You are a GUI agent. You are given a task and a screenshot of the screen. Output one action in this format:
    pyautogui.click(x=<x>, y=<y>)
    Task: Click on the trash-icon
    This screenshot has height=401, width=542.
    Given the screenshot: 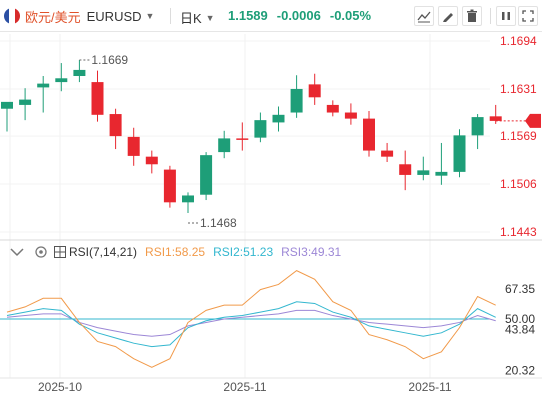 What is the action you would take?
    pyautogui.click(x=472, y=15)
    